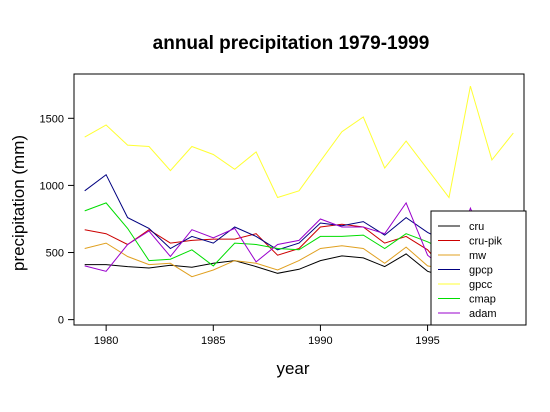 This screenshot has height=412, width=550. I want to click on legend-label-mw: mw, so click(477, 256).